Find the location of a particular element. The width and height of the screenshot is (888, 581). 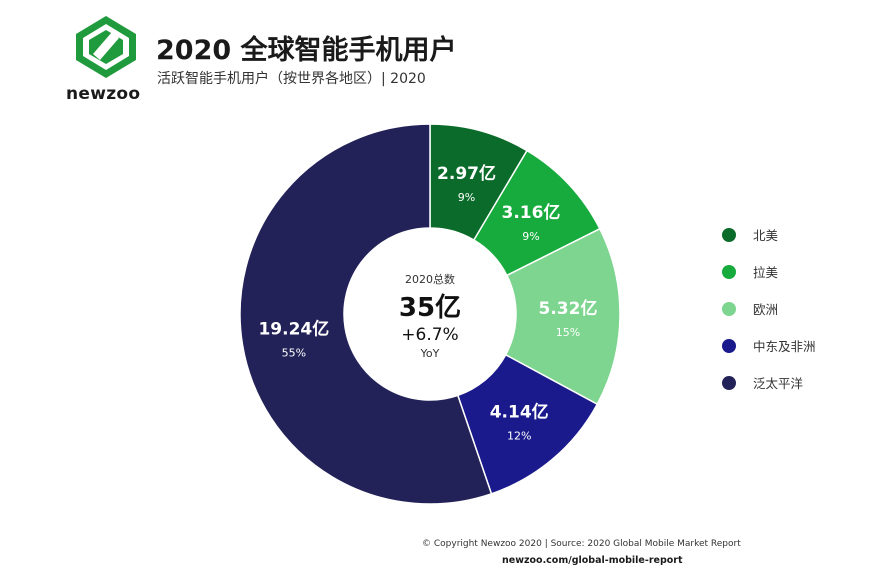

page-subtitle: 活跃智能手机用户（按世界各地区）| 2020 is located at coordinates (291, 79).